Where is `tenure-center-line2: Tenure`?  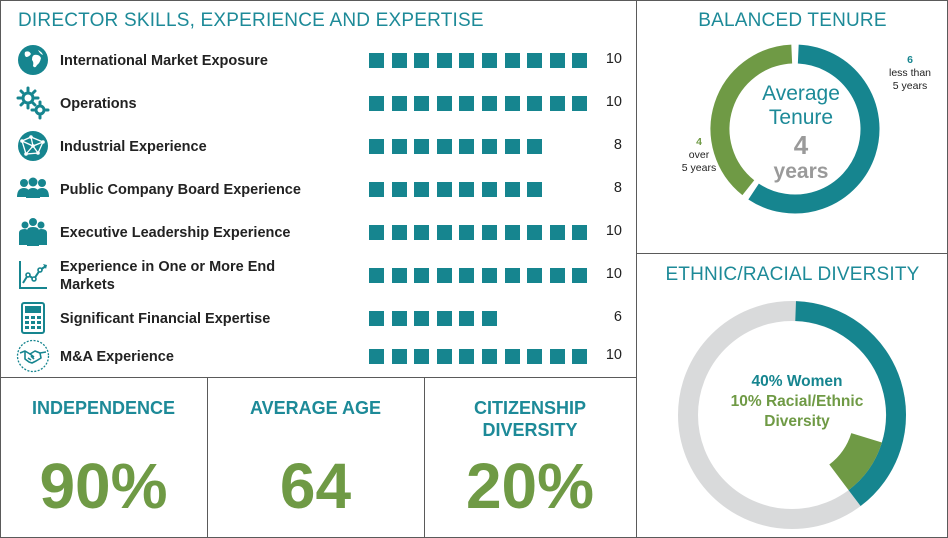
tenure-center-line2: Tenure is located at coordinates (801, 117).